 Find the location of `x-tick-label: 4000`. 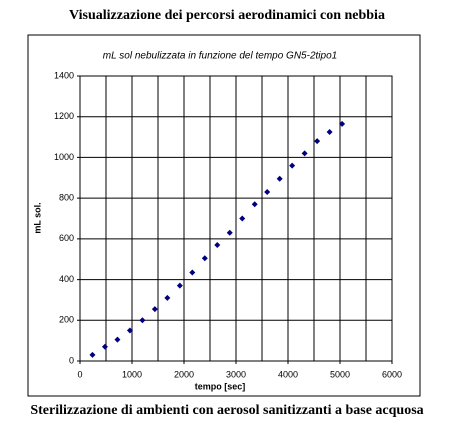

x-tick-label: 4000 is located at coordinates (288, 374).